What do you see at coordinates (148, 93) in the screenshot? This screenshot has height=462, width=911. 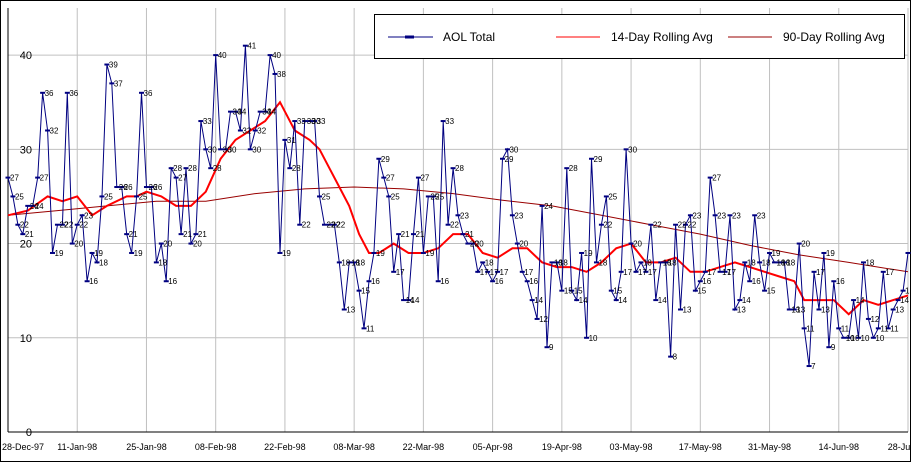 I see `aol-data-label: 36` at bounding box center [148, 93].